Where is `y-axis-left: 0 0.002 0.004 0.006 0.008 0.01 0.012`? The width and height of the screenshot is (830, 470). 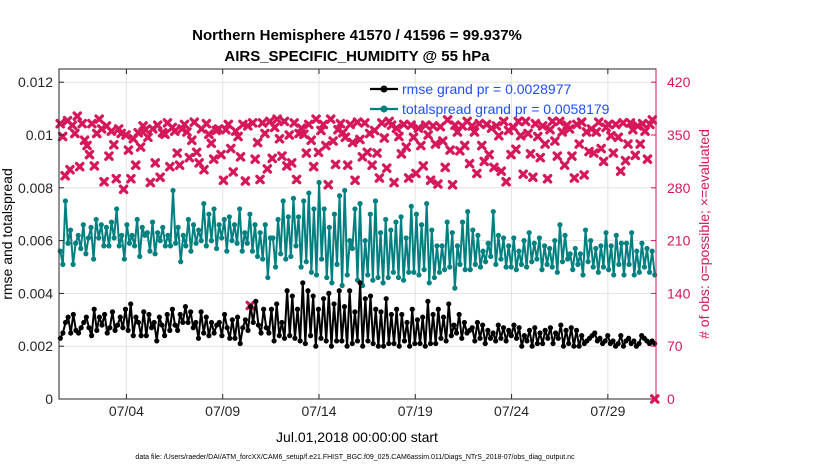
y-axis-left: 0 0.002 0.004 0.006 0.008 0.01 0.012 is located at coordinates (41, 240).